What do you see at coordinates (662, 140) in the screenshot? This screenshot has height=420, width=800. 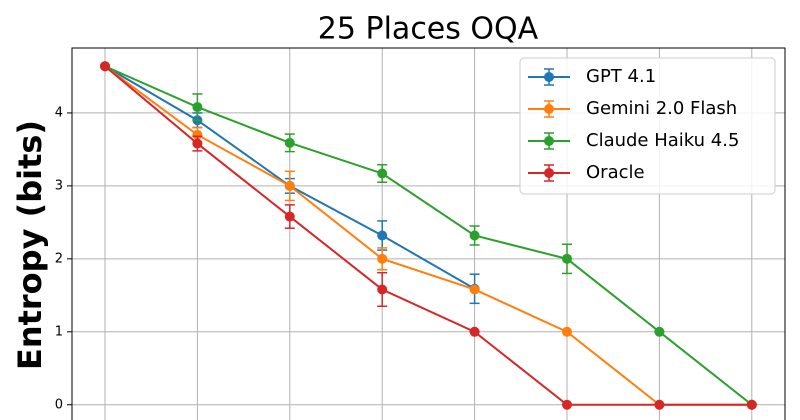 I see `legend-label: Claude Haiku 4.5` at bounding box center [662, 140].